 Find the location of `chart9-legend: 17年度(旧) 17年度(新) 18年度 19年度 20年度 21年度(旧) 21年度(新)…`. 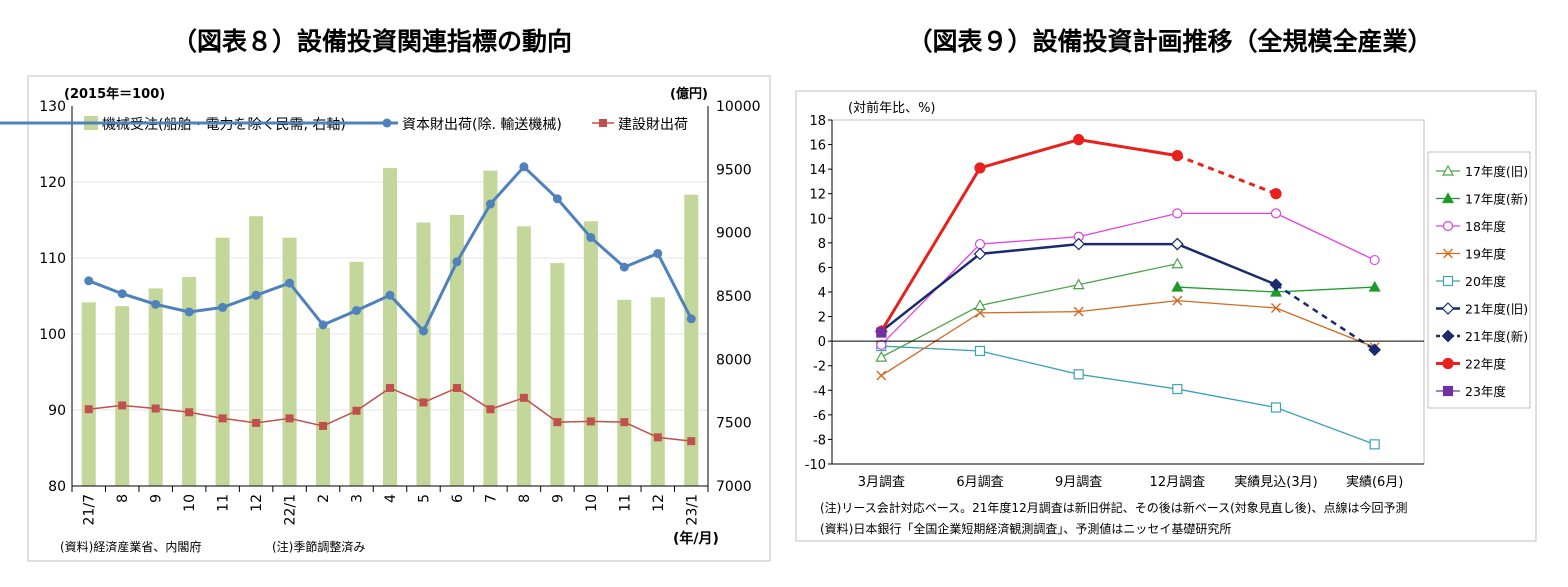

chart9-legend: 17年度(旧) 17年度(新) 18年度 19年度 20年度 21年度(旧) 21年度(新)… is located at coordinates (1482, 281).